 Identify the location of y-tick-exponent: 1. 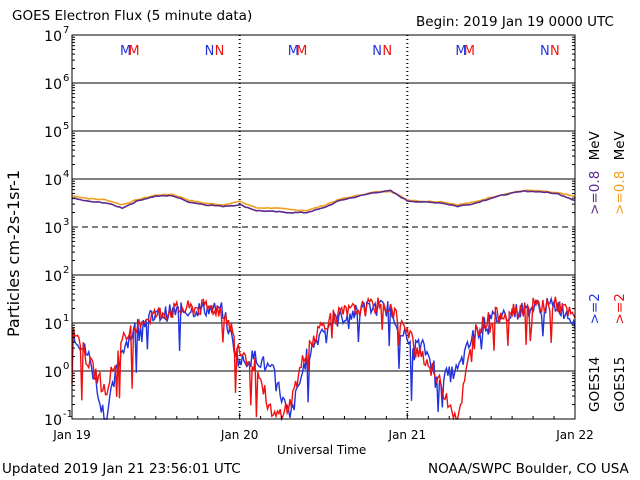
(66, 318).